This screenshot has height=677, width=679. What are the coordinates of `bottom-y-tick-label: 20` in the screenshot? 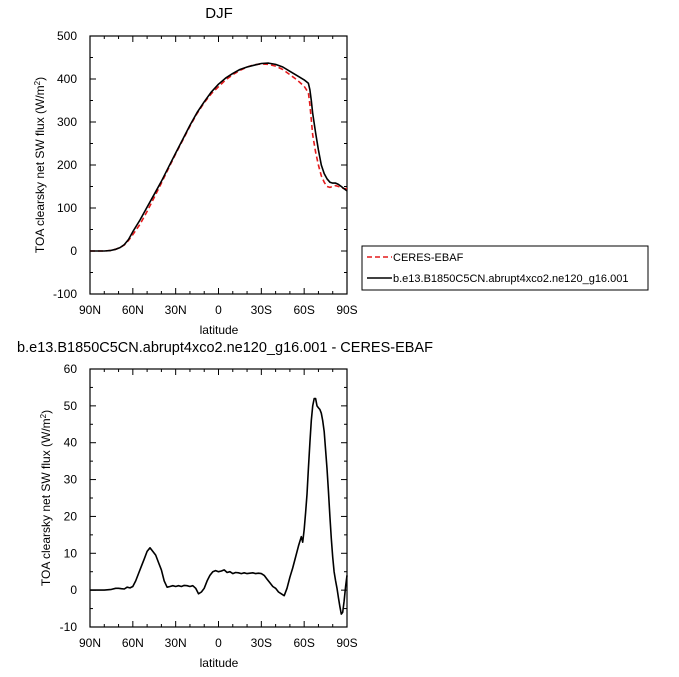 It's located at (71, 516).